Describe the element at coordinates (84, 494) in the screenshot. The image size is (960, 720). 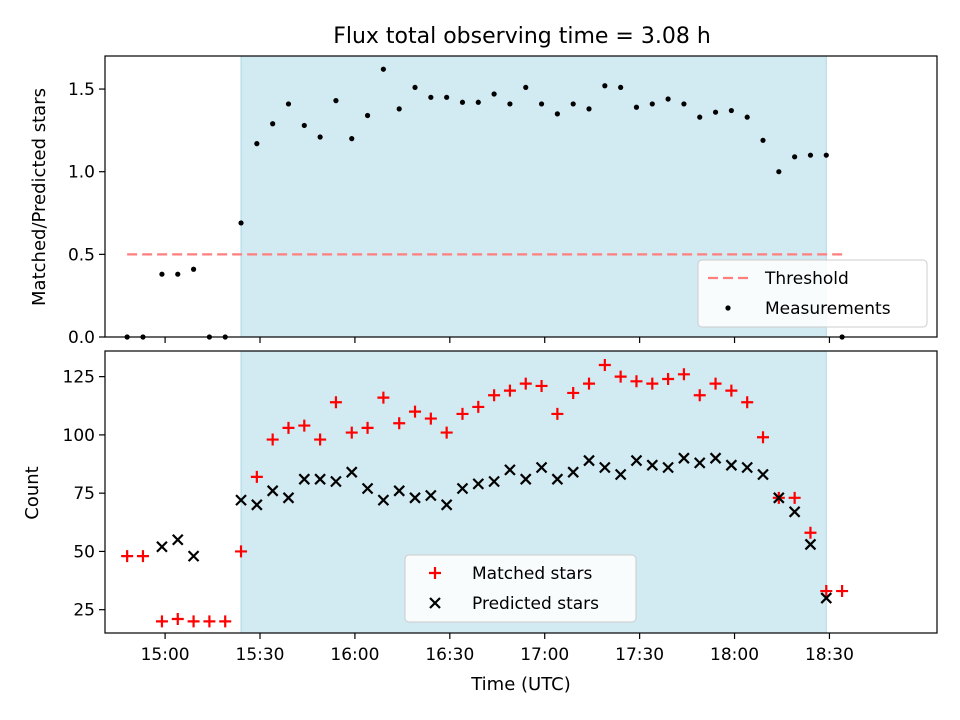
I see `bottom-ytick-label: 75` at that location.